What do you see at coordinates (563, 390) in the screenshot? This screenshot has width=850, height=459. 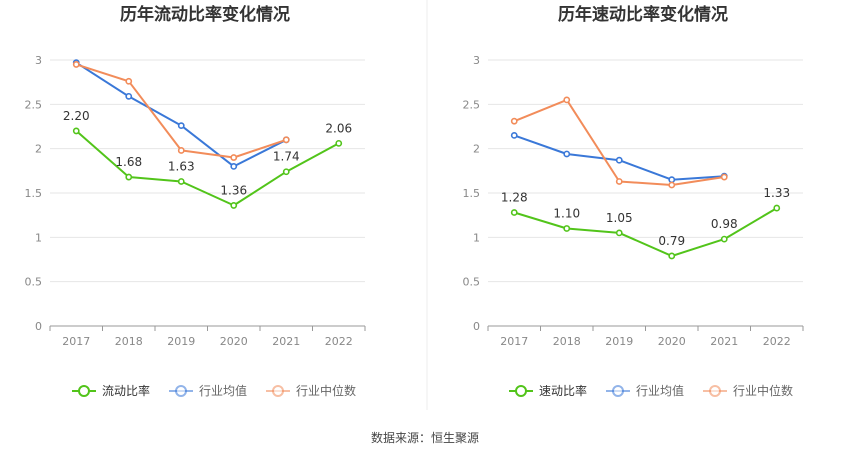 I see `legend-label: 速动比率` at bounding box center [563, 390].